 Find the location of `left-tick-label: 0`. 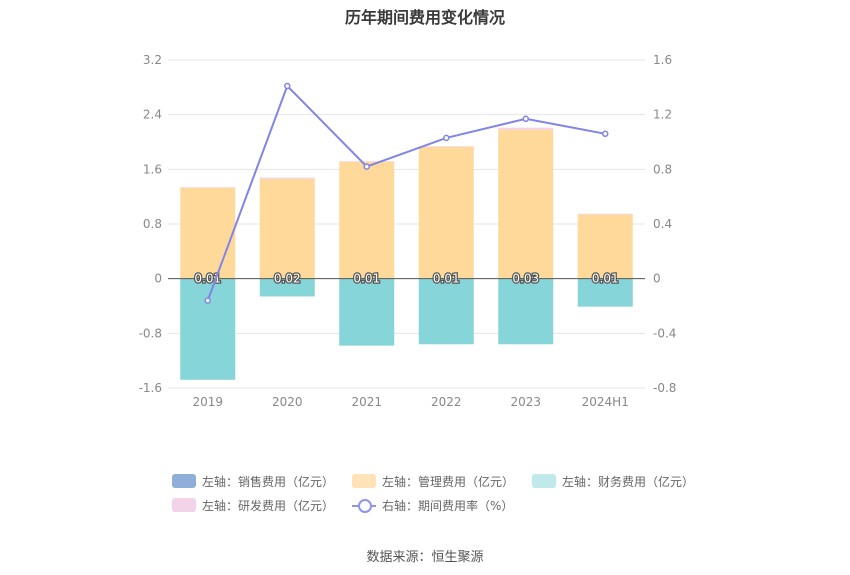

left-tick-label: 0 is located at coordinates (158, 279).